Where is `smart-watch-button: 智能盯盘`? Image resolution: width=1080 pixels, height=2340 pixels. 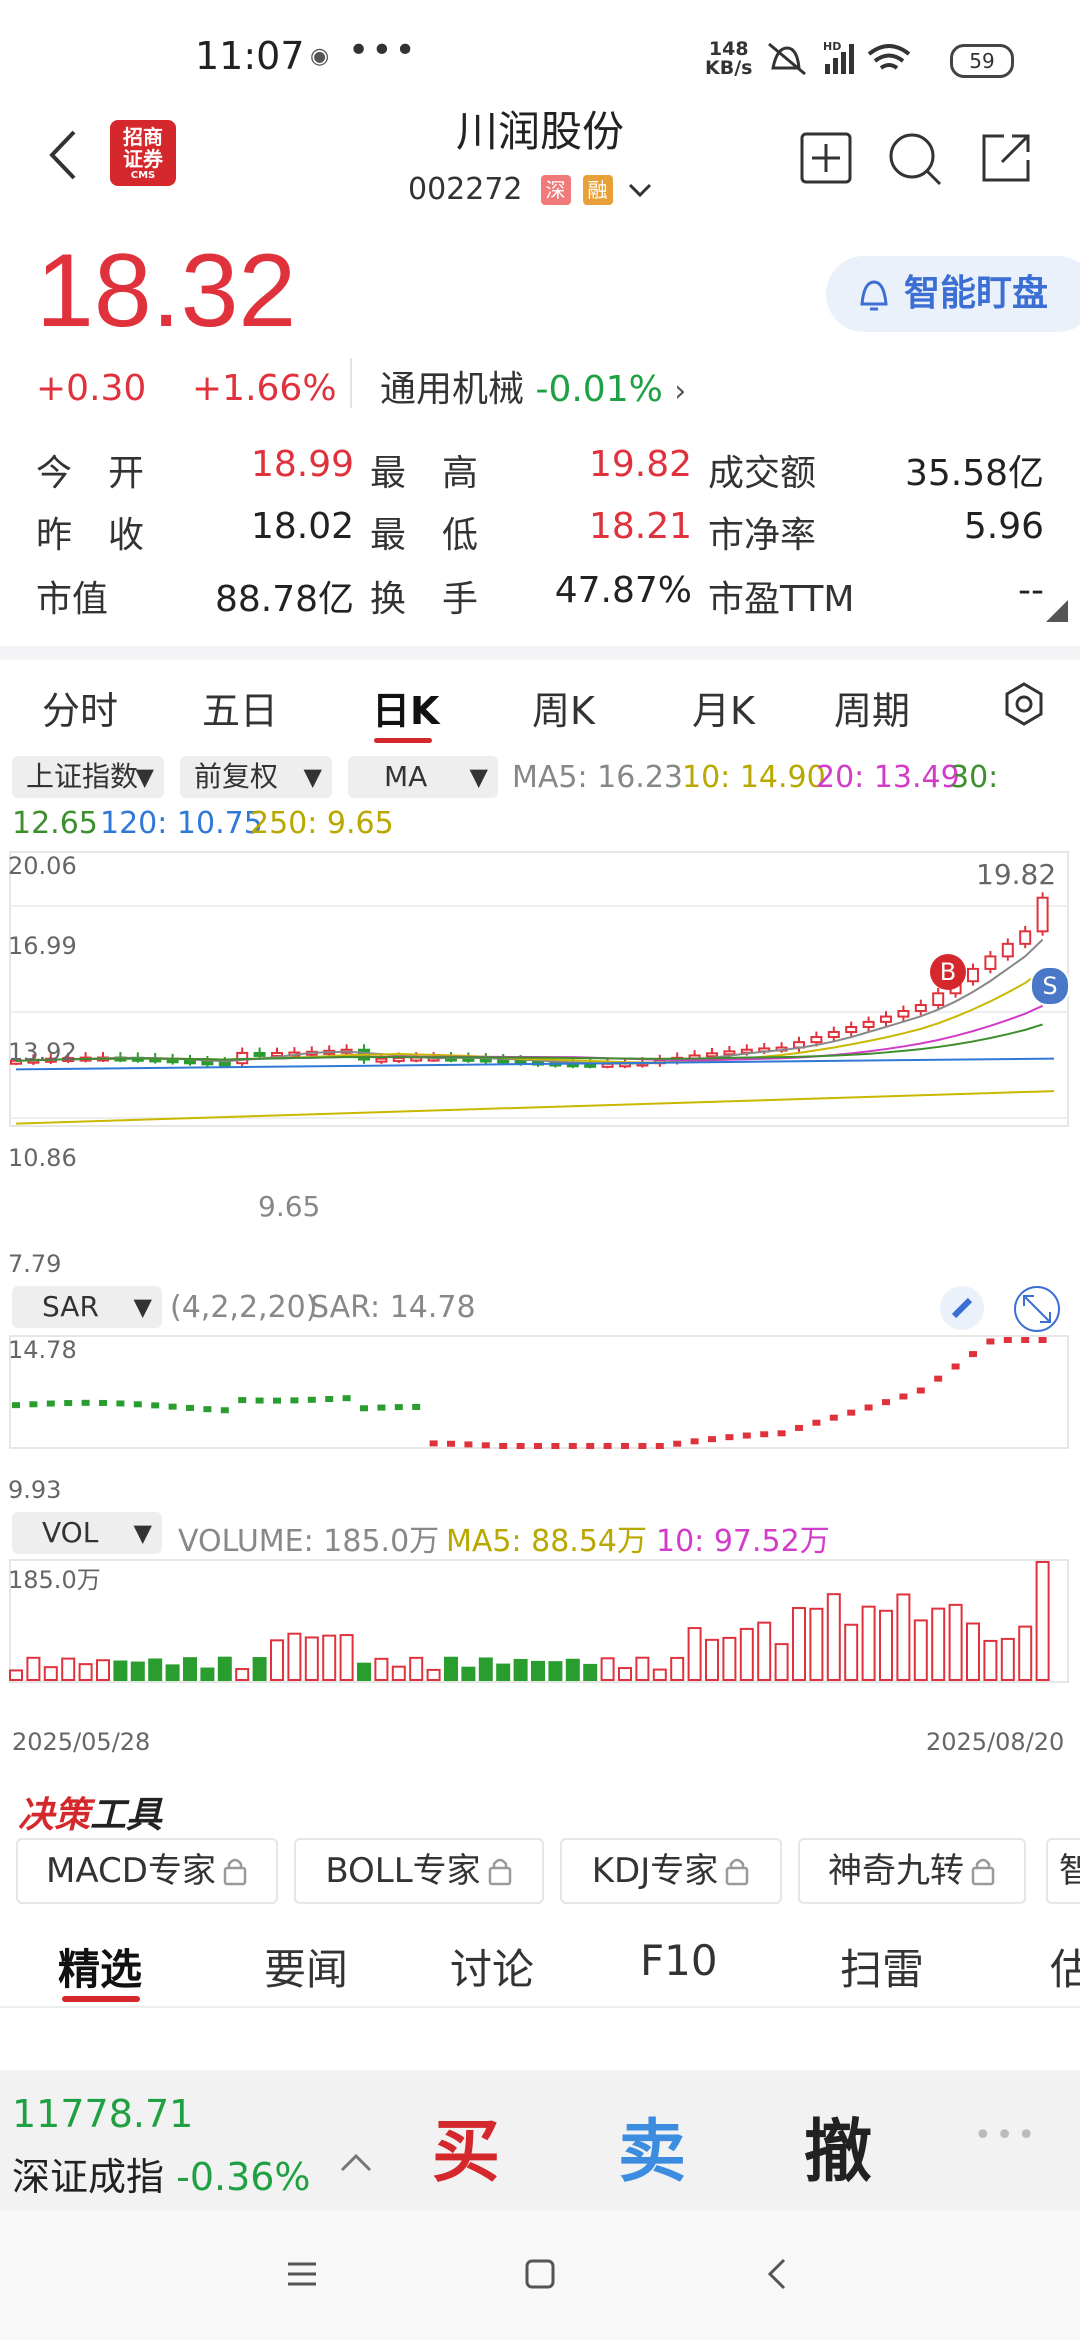
smart-watch-button: 智能盯盘 is located at coordinates (953, 294).